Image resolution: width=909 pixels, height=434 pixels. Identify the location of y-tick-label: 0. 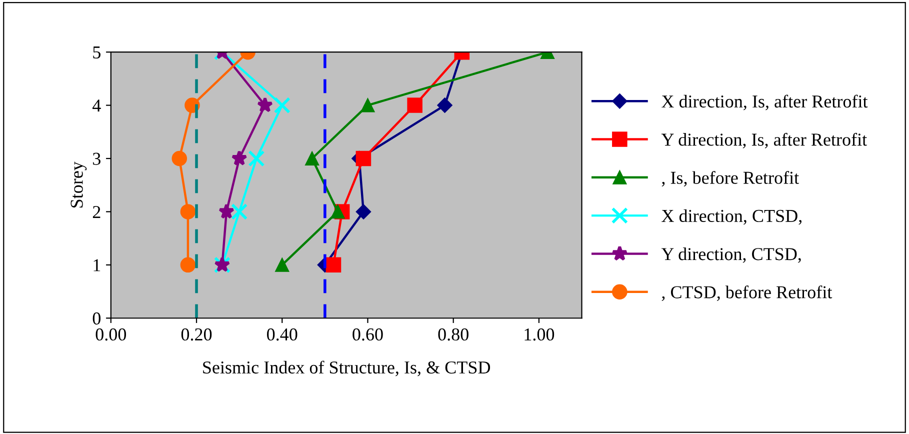
(96, 318).